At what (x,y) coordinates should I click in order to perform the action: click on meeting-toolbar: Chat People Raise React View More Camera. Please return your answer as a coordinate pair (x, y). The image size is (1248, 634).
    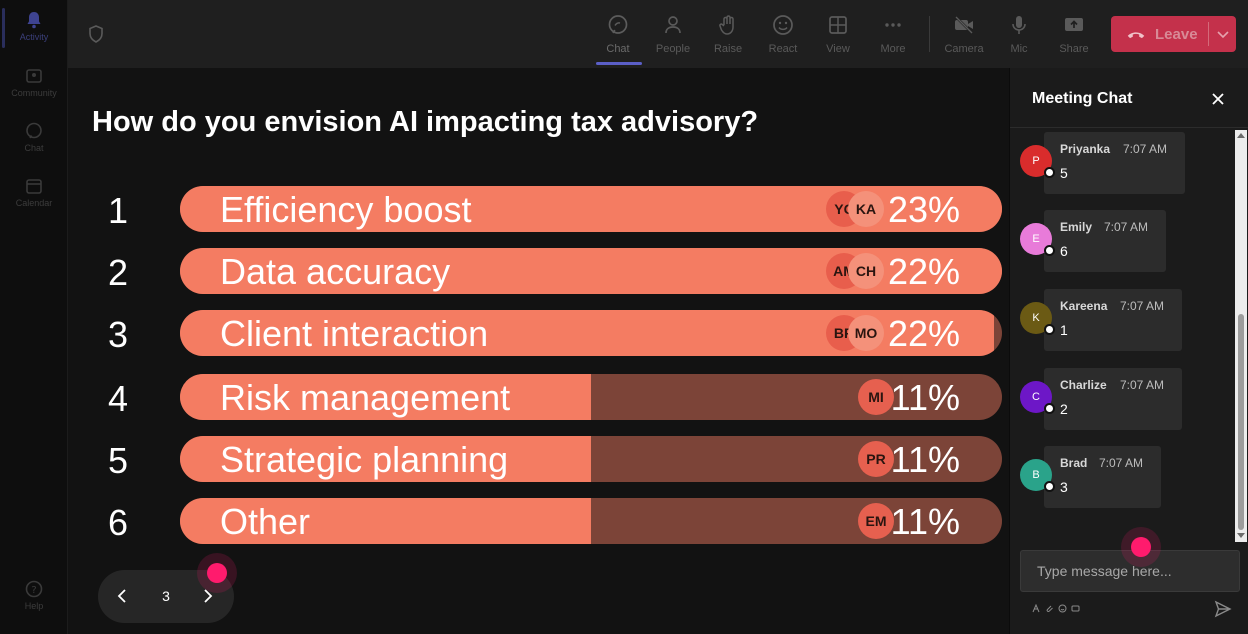
    Looking at the image, I should click on (658, 34).